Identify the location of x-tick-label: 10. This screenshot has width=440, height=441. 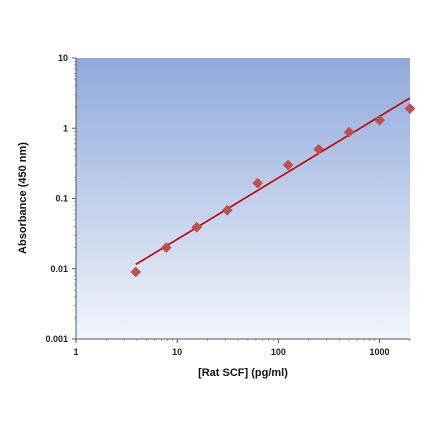
(177, 352).